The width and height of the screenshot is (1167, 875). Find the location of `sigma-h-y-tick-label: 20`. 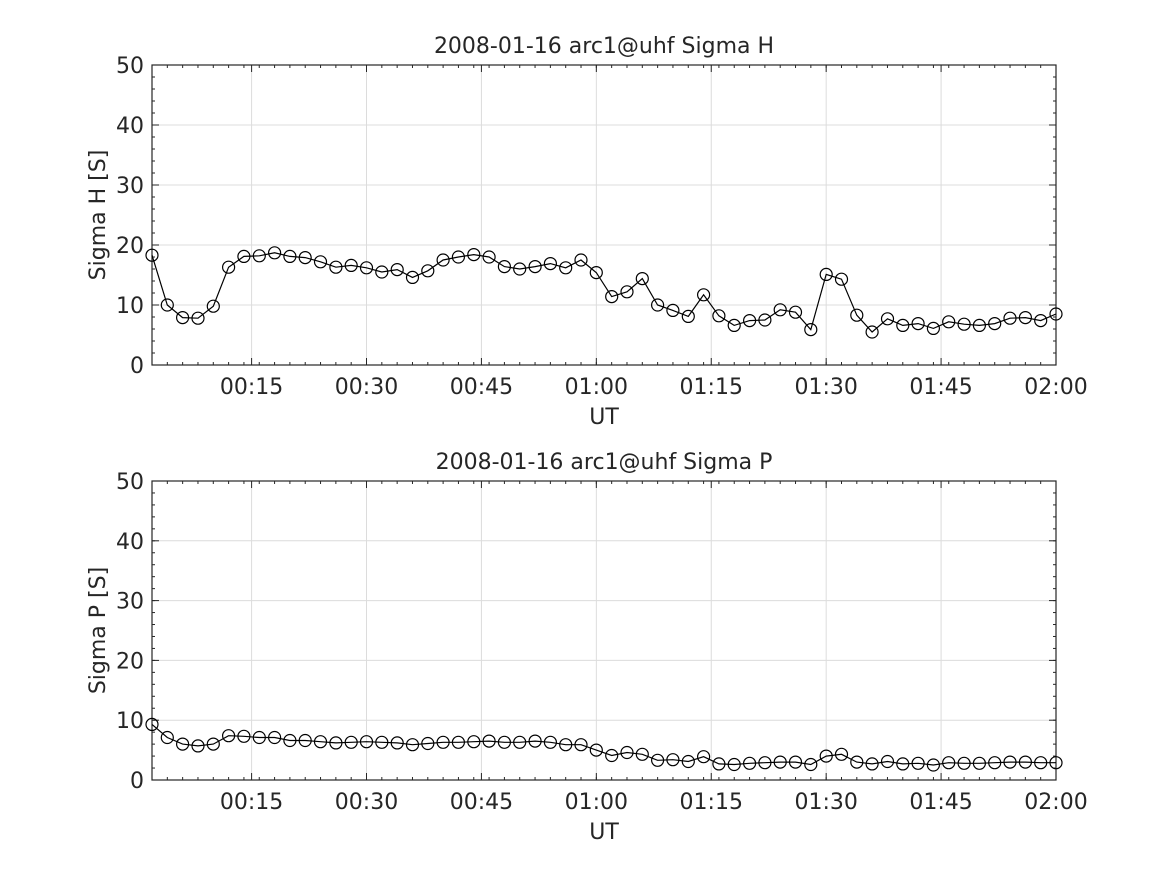

sigma-h-y-tick-label: 20 is located at coordinates (130, 246).